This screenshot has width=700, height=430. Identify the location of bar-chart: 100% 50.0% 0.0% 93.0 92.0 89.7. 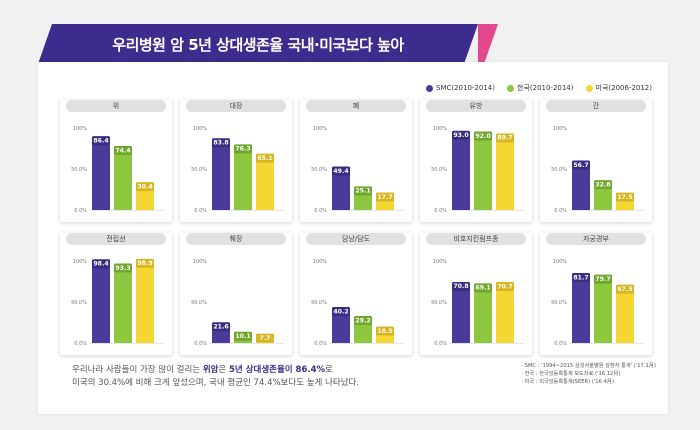
(477, 170).